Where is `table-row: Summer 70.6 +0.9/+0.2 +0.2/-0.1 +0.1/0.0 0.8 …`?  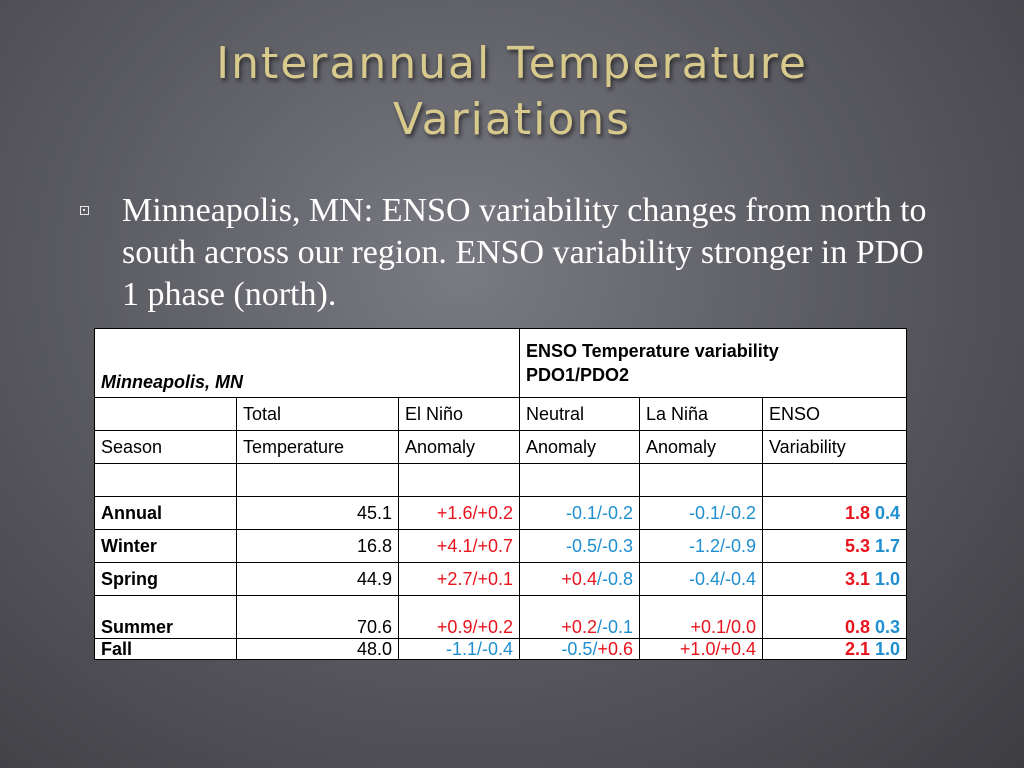 table-row: Summer 70.6 +0.9/+0.2 +0.2/-0.1 +0.1/0.0 0.8 … is located at coordinates (501, 617).